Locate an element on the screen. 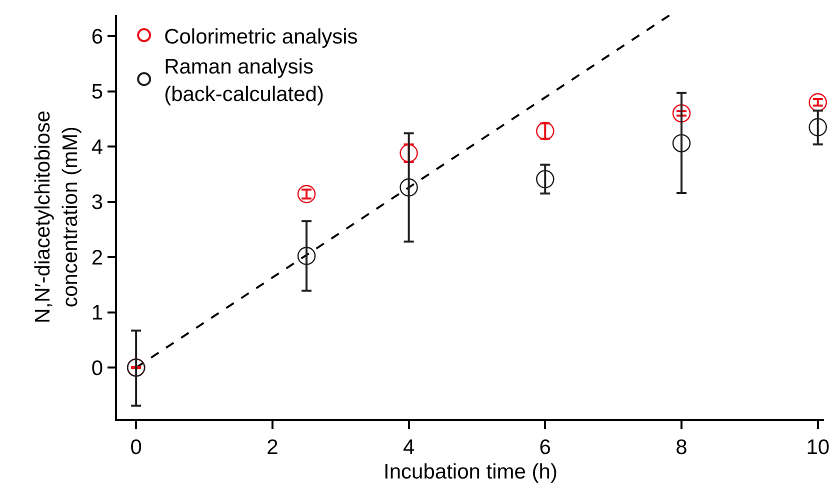  legend-label: Colorimetric analysis is located at coordinates (261, 36).